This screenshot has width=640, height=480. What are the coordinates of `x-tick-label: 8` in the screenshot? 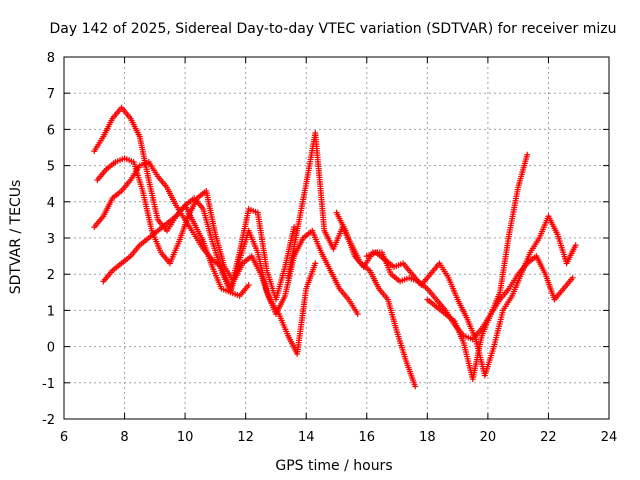 It's located at (124, 437).